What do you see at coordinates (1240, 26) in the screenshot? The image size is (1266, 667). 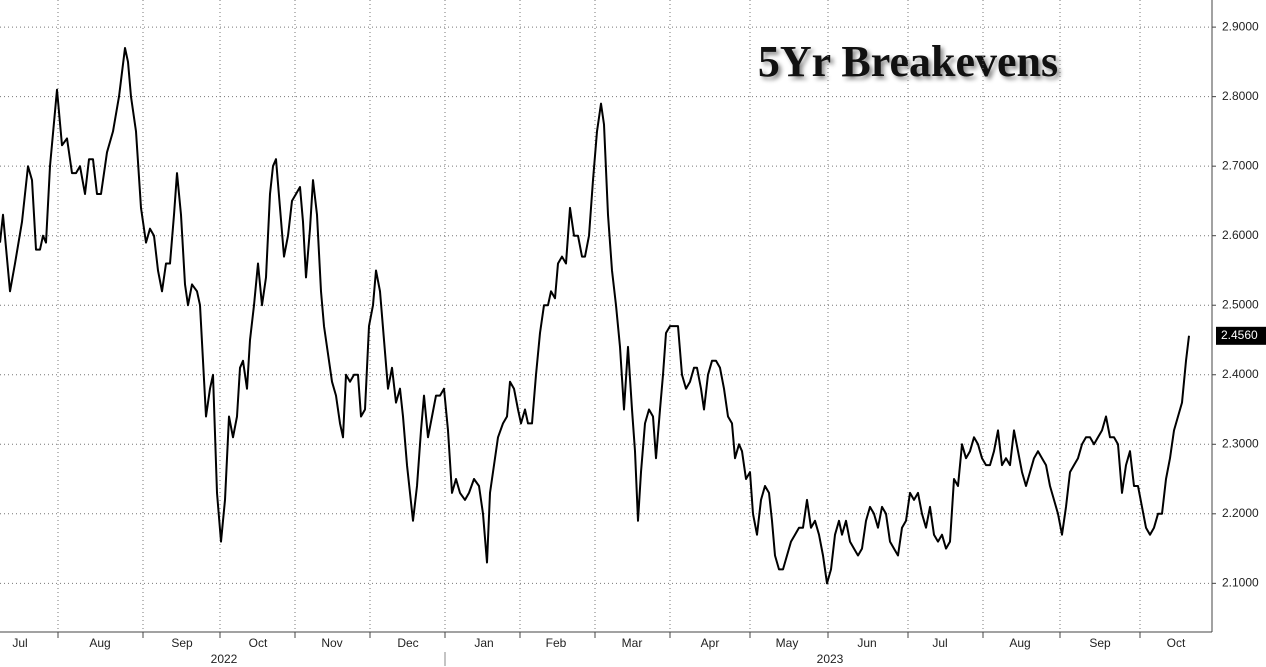 I see `y-tick-label: 2.9000` at bounding box center [1240, 26].